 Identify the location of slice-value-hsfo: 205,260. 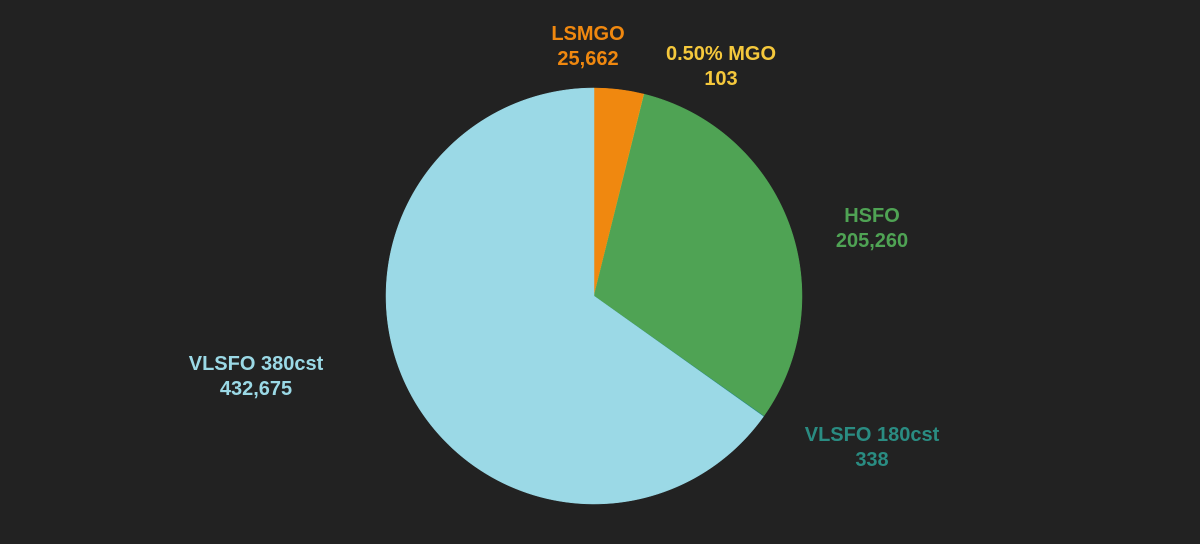
(872, 241).